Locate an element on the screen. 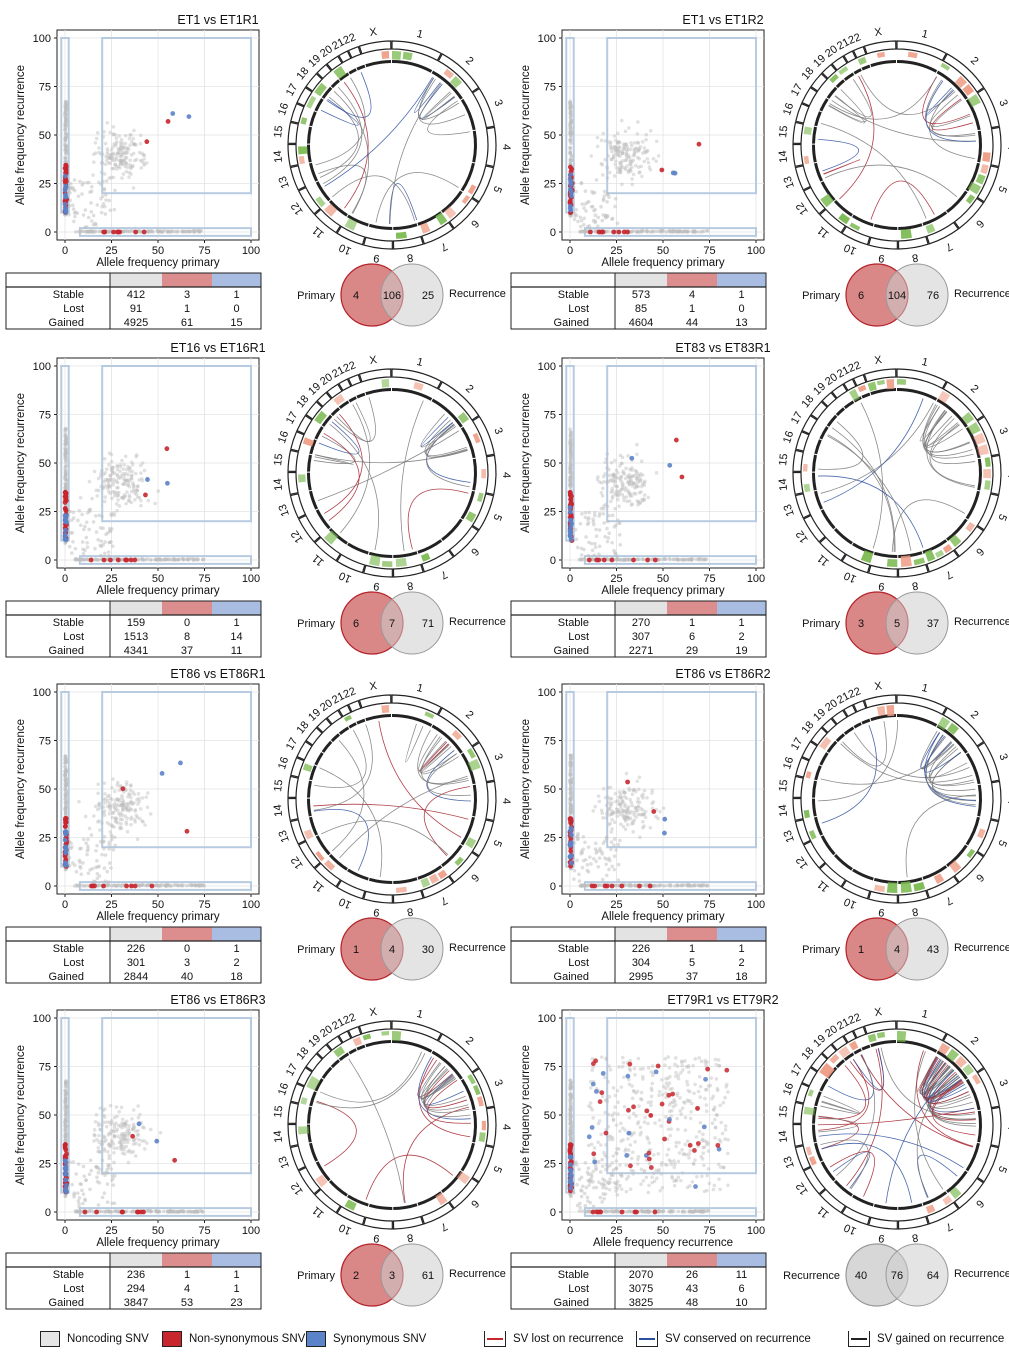 This screenshot has height=1353, width=1009. table-cell: 13 is located at coordinates (741, 323).